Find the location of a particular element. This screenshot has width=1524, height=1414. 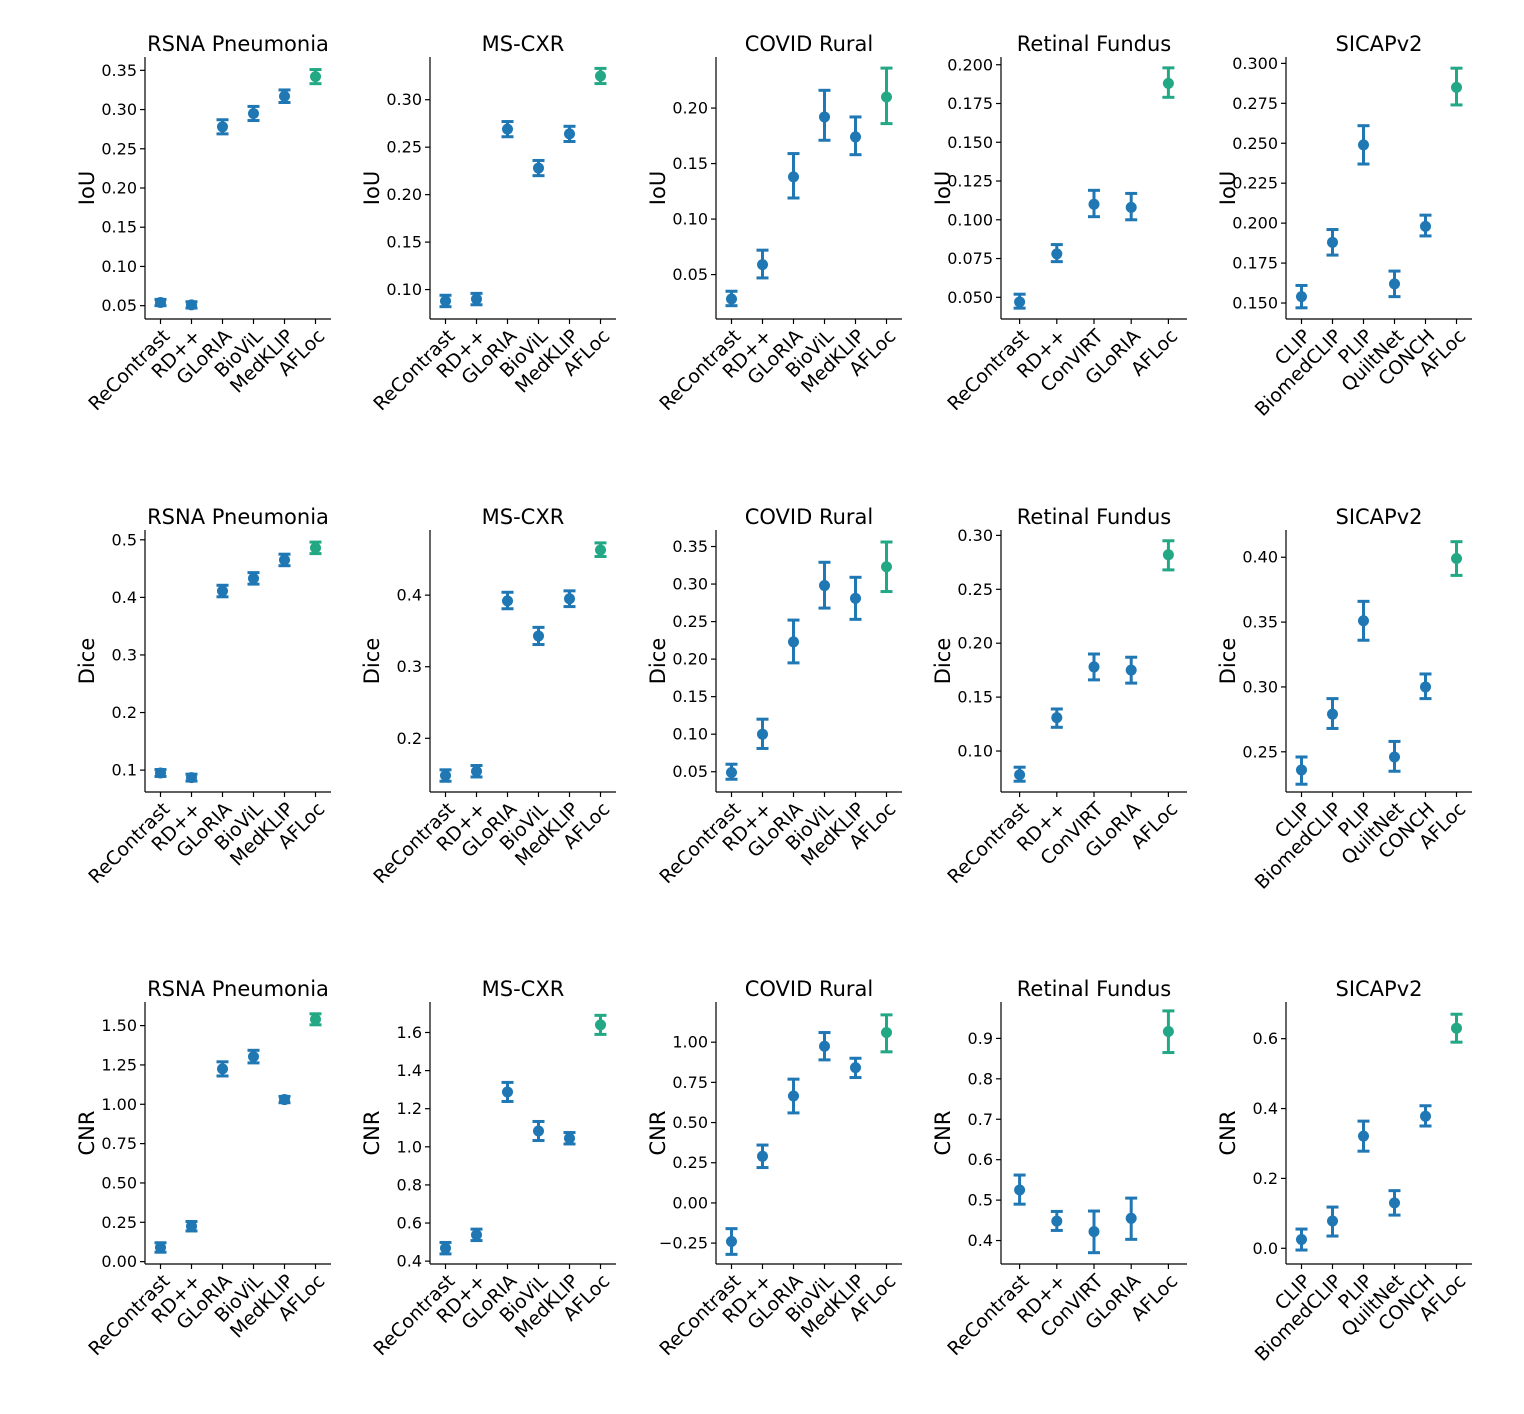

y-tick-label: 0.20 is located at coordinates (404, 194).